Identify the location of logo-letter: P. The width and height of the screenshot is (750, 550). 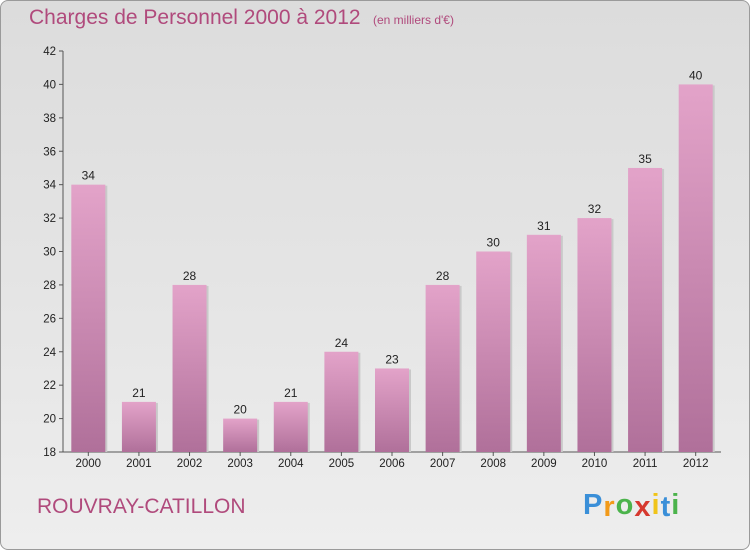
(593, 505).